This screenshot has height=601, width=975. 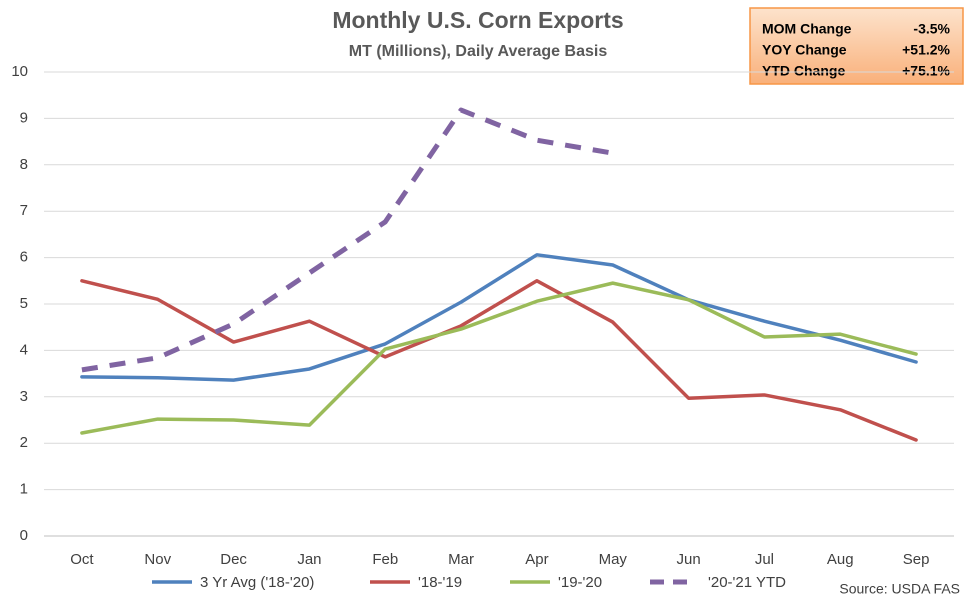 What do you see at coordinates (899, 589) in the screenshot?
I see `source: Source: USDA FAS` at bounding box center [899, 589].